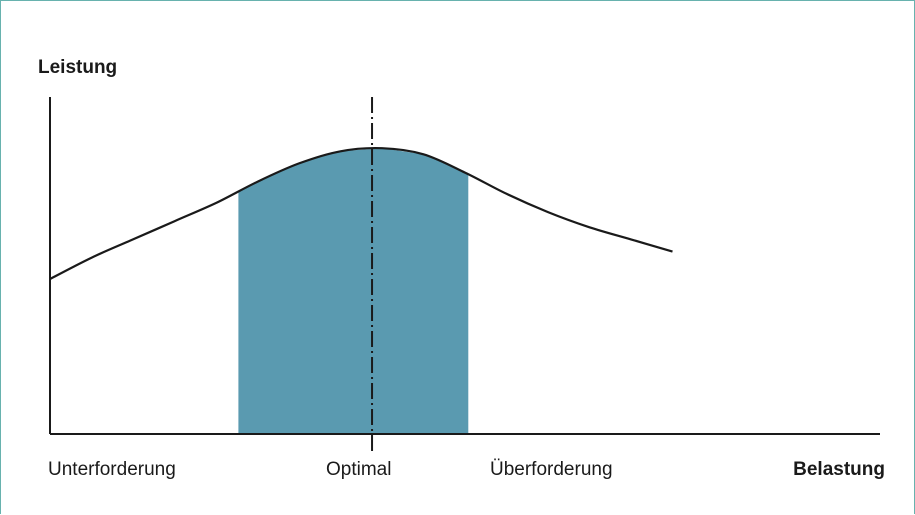 This screenshot has height=515, width=915. What do you see at coordinates (359, 469) in the screenshot?
I see `region-label-optimal: Optimal` at bounding box center [359, 469].